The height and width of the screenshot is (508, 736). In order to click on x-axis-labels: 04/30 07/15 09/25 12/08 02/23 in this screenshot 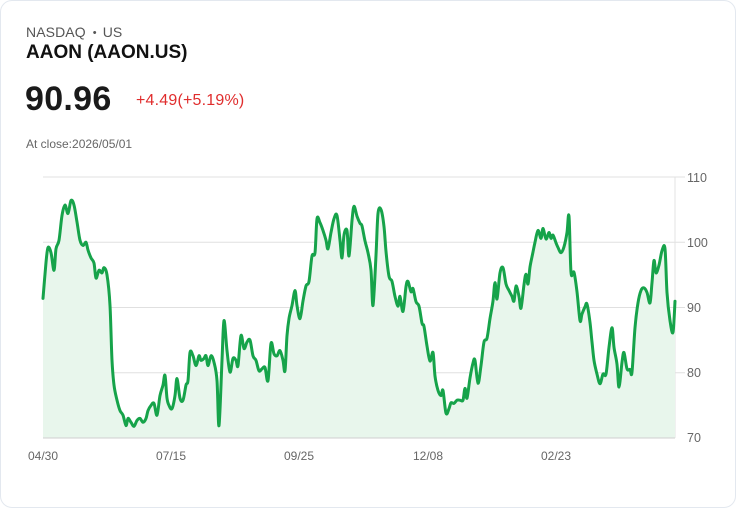, I will do `click(299, 456)`.